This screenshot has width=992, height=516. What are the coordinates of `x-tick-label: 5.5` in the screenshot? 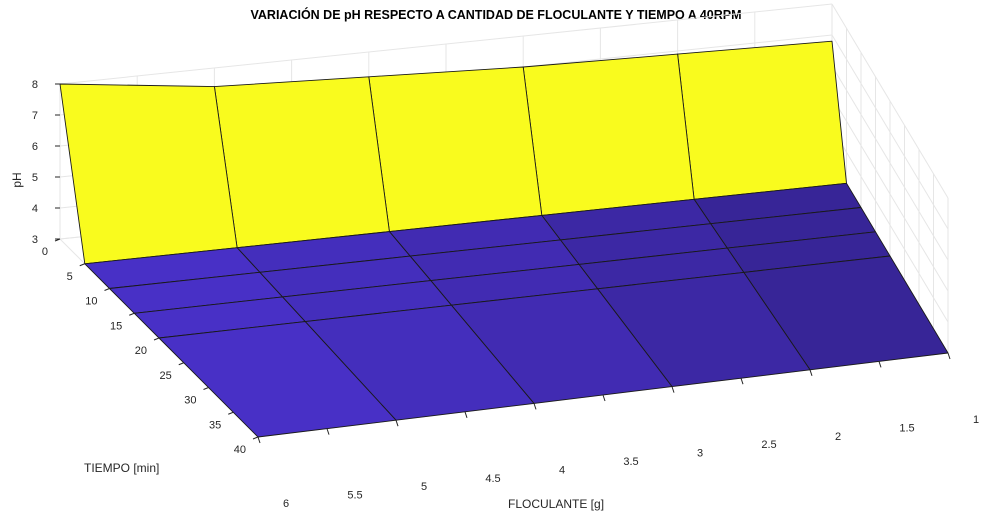 It's located at (354, 496).